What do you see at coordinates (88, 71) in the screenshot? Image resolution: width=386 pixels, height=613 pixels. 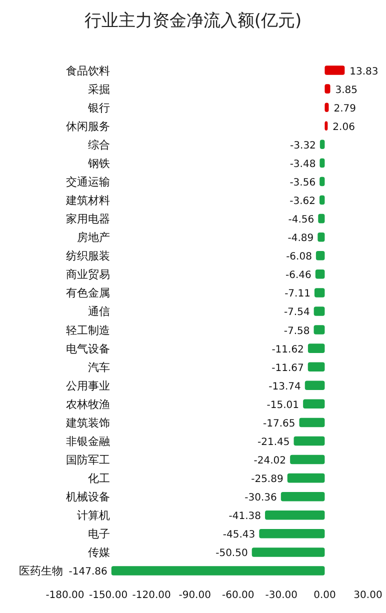 I see `y-tick-label: 食品饮料` at bounding box center [88, 71].